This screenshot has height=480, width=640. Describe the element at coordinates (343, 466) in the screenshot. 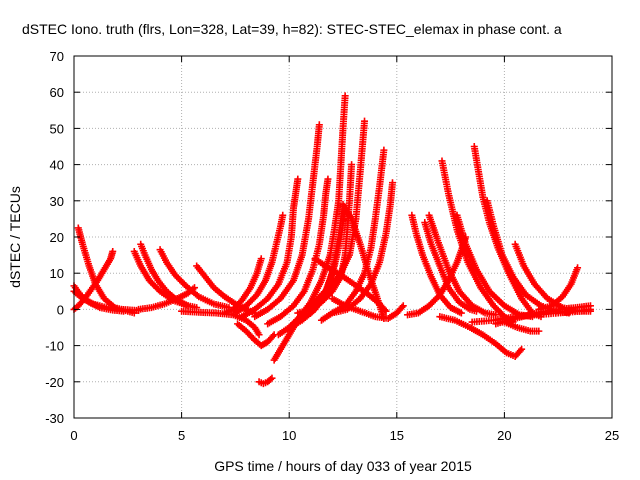

I see `x-axis-label: GPS time / hours of day 033 of year 2015` at that location.